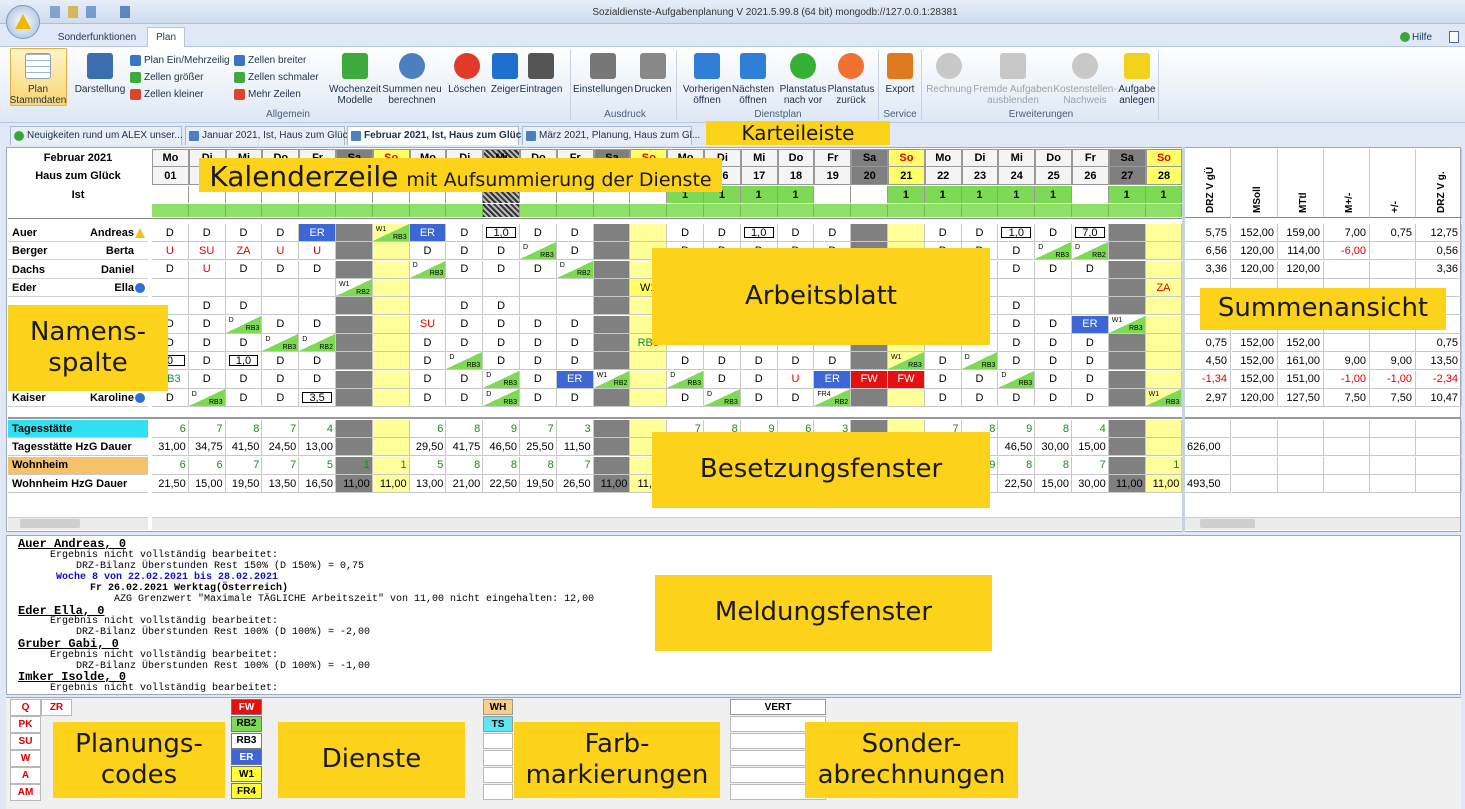 The image size is (1465, 809). What do you see at coordinates (317, 251) in the screenshot?
I see `plan-cell: U` at bounding box center [317, 251].